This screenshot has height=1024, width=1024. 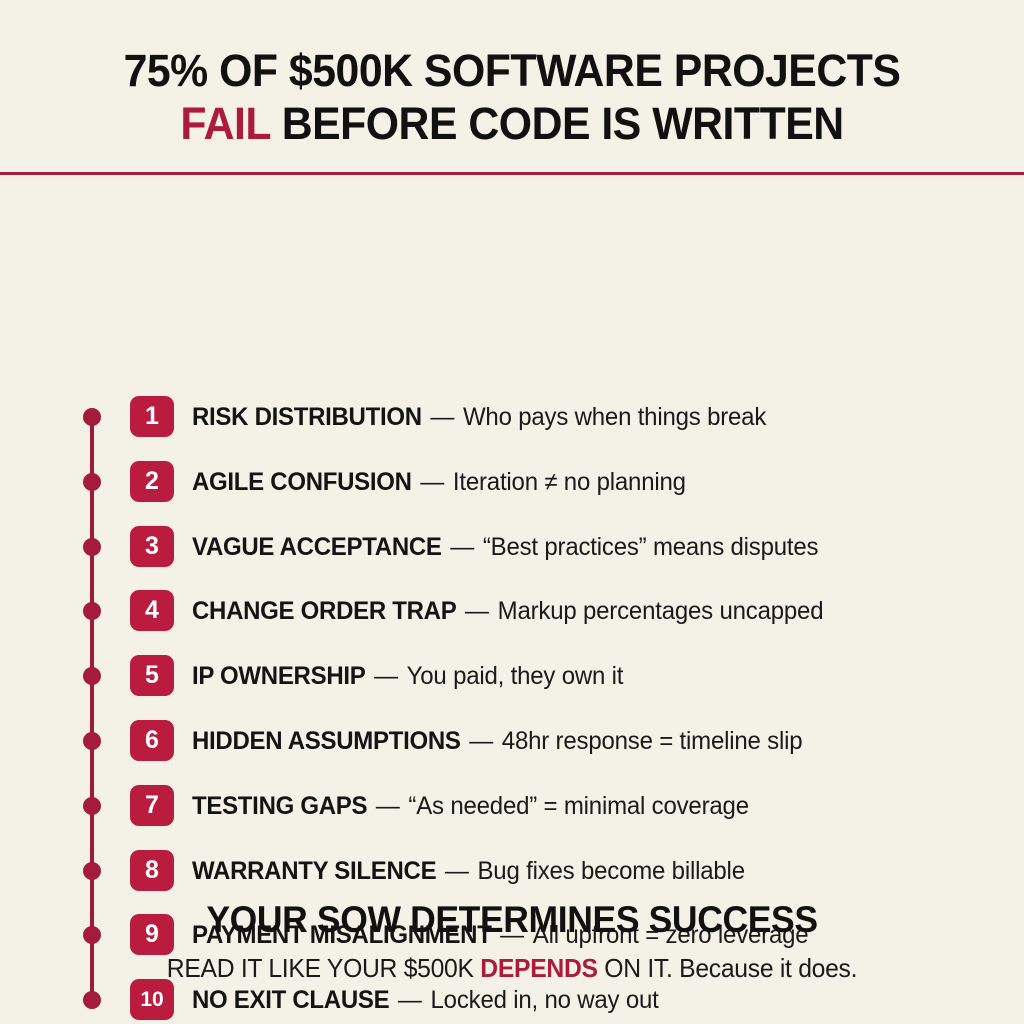 I want to click on fail-highlight: FAIL, so click(x=225, y=124).